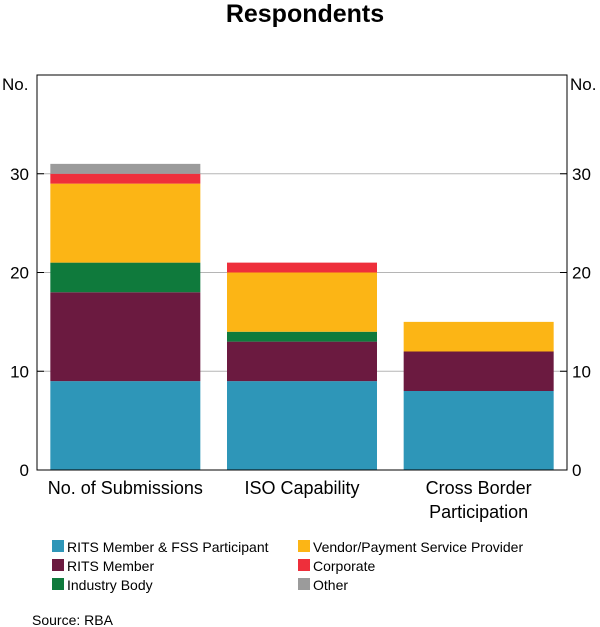 The image size is (600, 627). I want to click on source-note: Source: RBA, so click(73, 619).